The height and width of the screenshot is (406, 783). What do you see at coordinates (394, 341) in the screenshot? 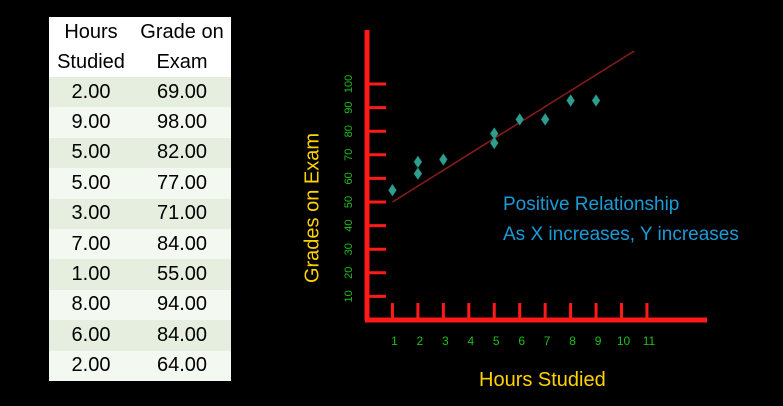
I see `x-tick-label: 1` at bounding box center [394, 341].